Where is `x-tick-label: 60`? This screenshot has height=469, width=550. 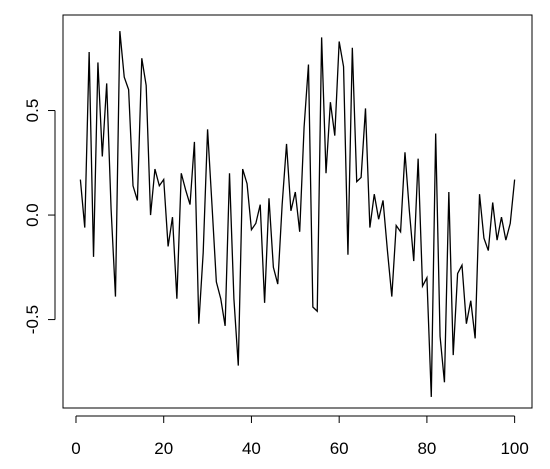
x-tick-label: 60 is located at coordinates (339, 448).